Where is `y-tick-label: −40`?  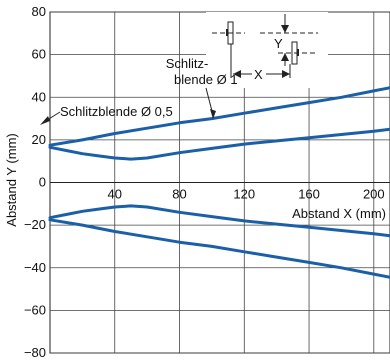
y-tick-label: −40 is located at coordinates (35, 267).